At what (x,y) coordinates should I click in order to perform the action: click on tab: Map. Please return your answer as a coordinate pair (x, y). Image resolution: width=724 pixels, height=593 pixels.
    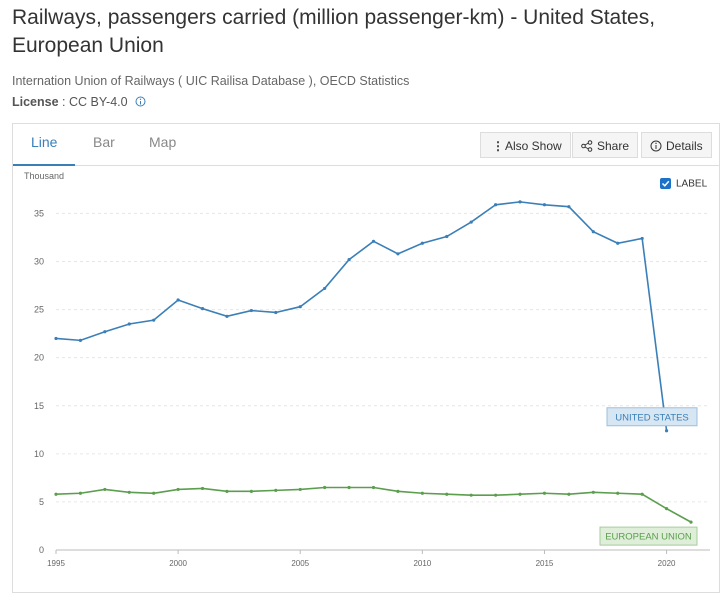
    Looking at the image, I should click on (163, 142).